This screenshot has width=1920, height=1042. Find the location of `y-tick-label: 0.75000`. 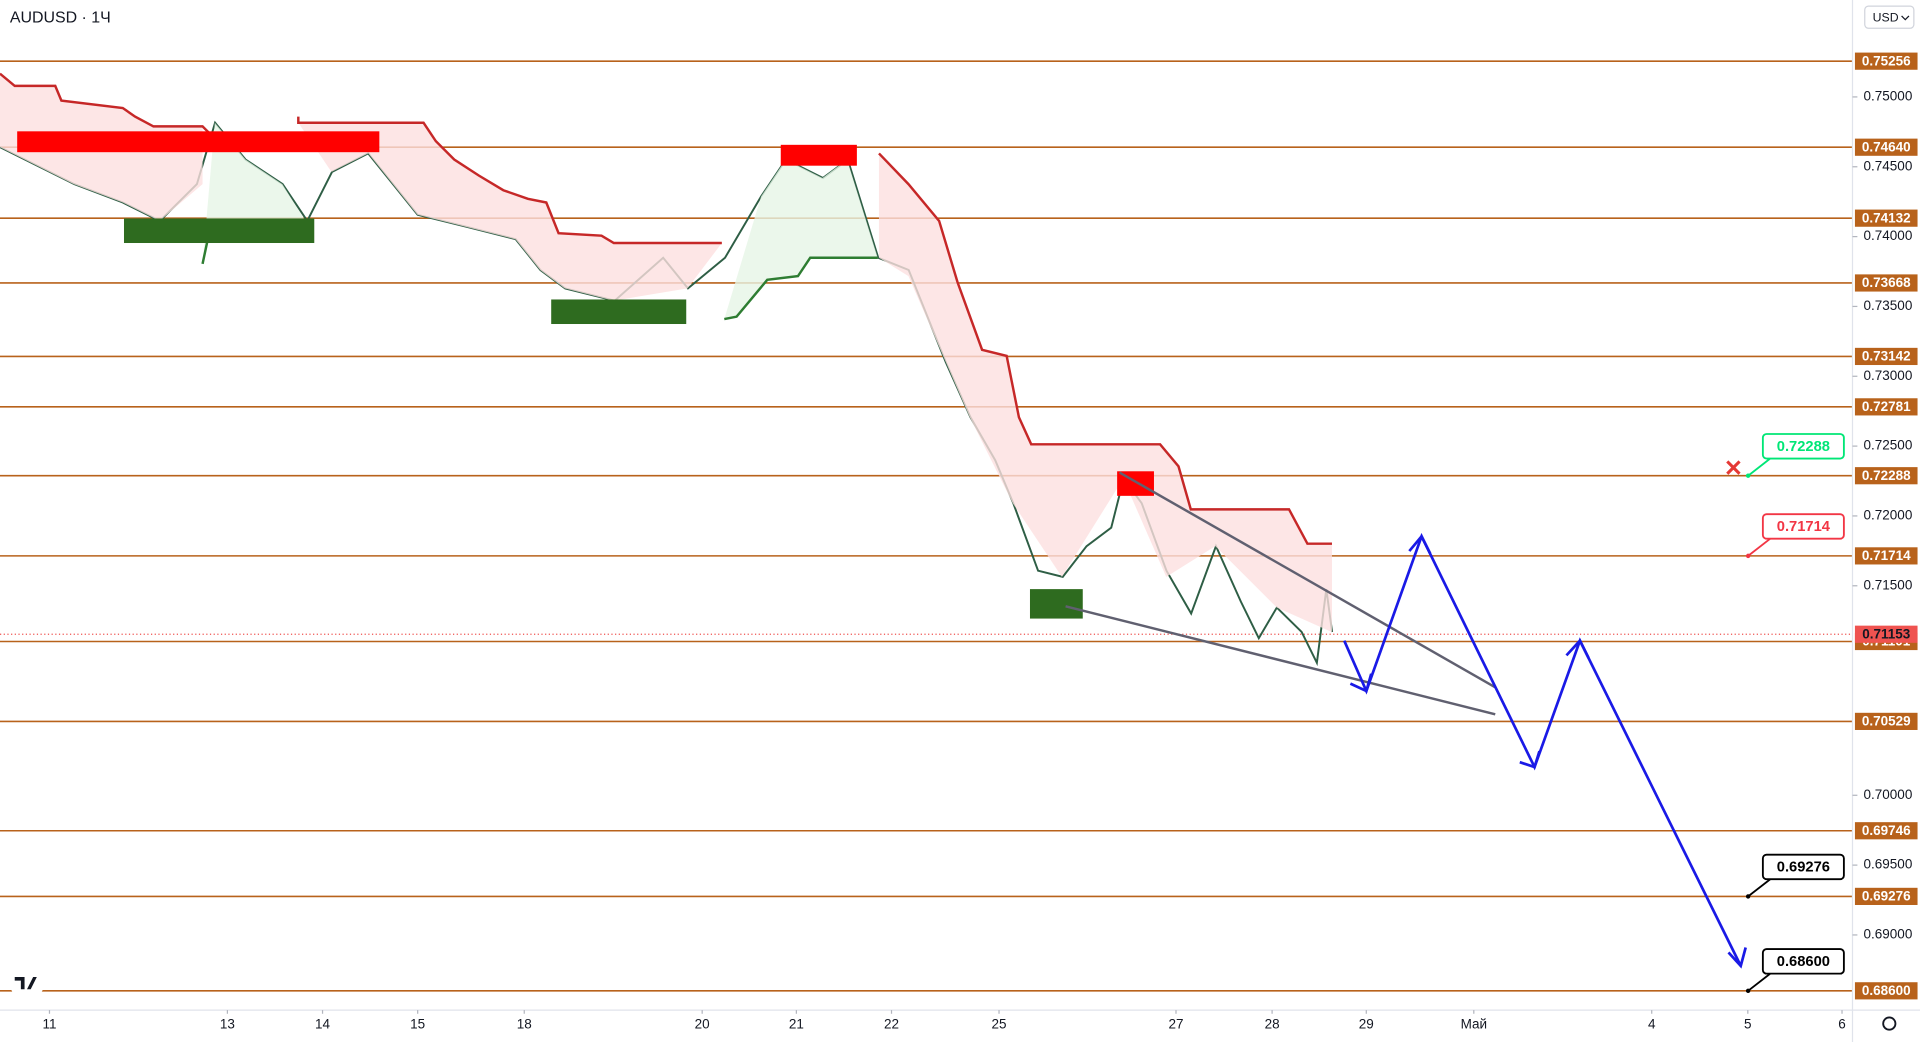

y-tick-label: 0.75000 is located at coordinates (1888, 95).